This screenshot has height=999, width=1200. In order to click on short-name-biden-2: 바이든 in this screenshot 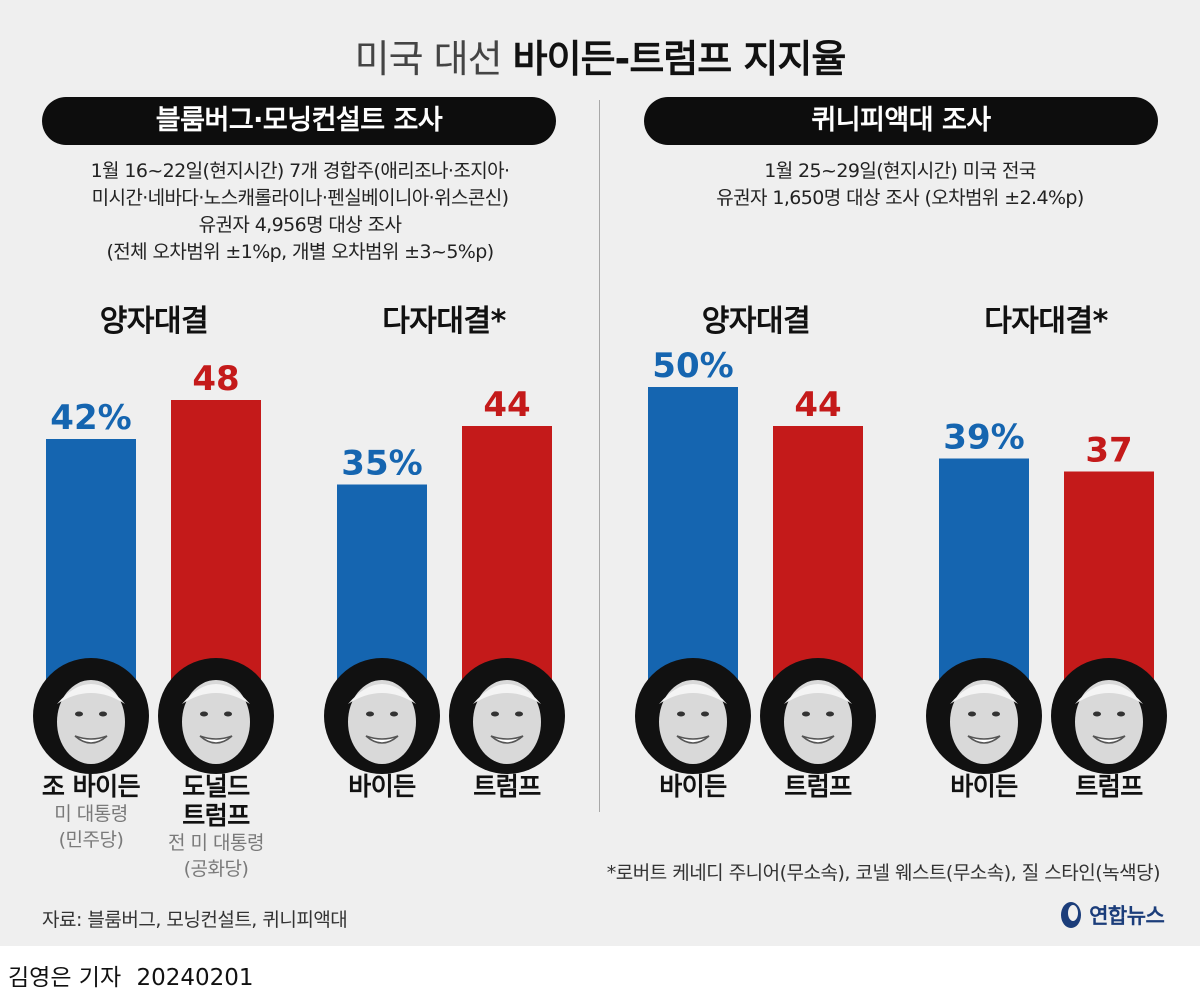, I will do `click(382, 786)`.